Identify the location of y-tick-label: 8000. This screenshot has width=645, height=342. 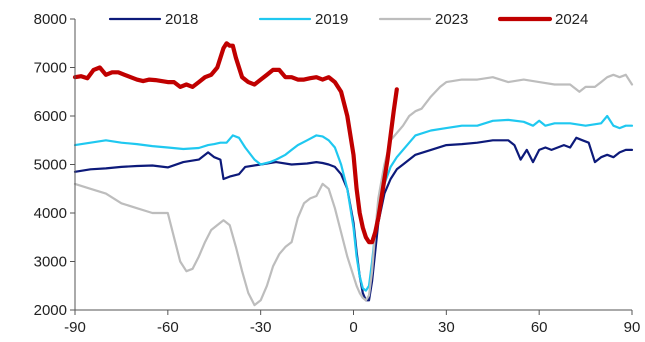
(50, 19).